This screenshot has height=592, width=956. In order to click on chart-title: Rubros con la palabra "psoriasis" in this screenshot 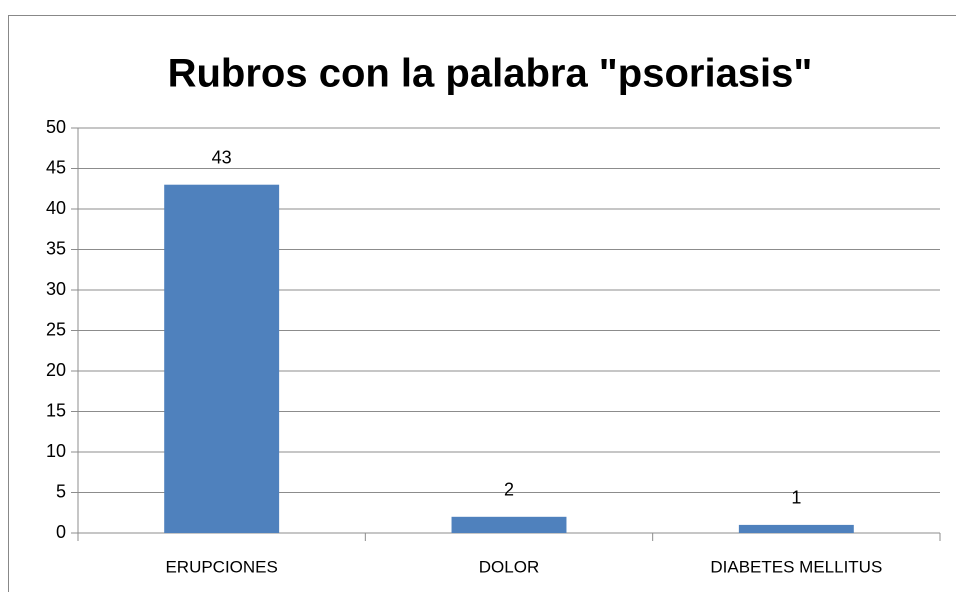, I will do `click(490, 74)`.